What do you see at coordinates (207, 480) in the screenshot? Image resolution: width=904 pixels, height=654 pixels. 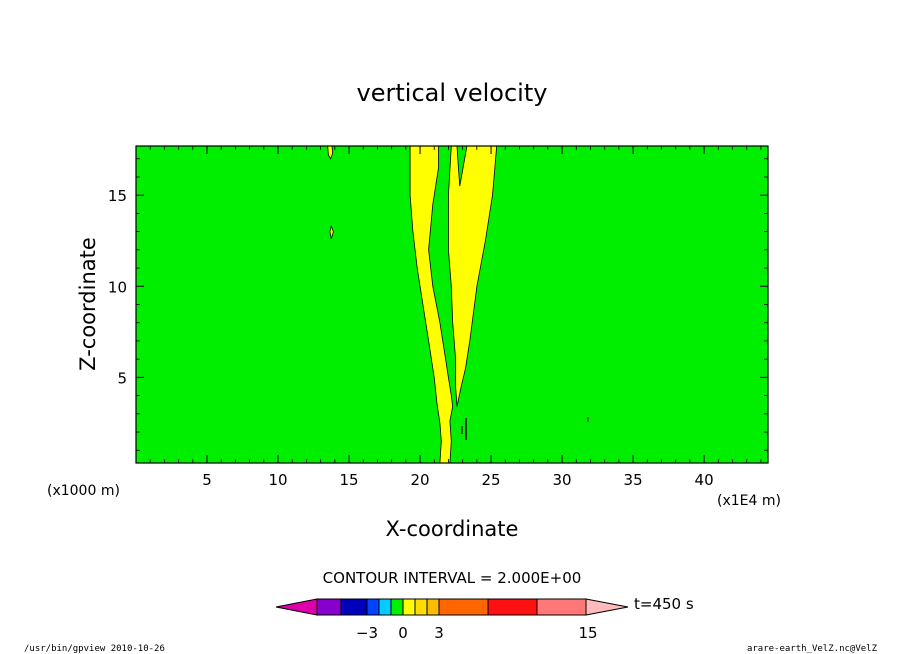 I see `x-tick-label: 5` at bounding box center [207, 480].